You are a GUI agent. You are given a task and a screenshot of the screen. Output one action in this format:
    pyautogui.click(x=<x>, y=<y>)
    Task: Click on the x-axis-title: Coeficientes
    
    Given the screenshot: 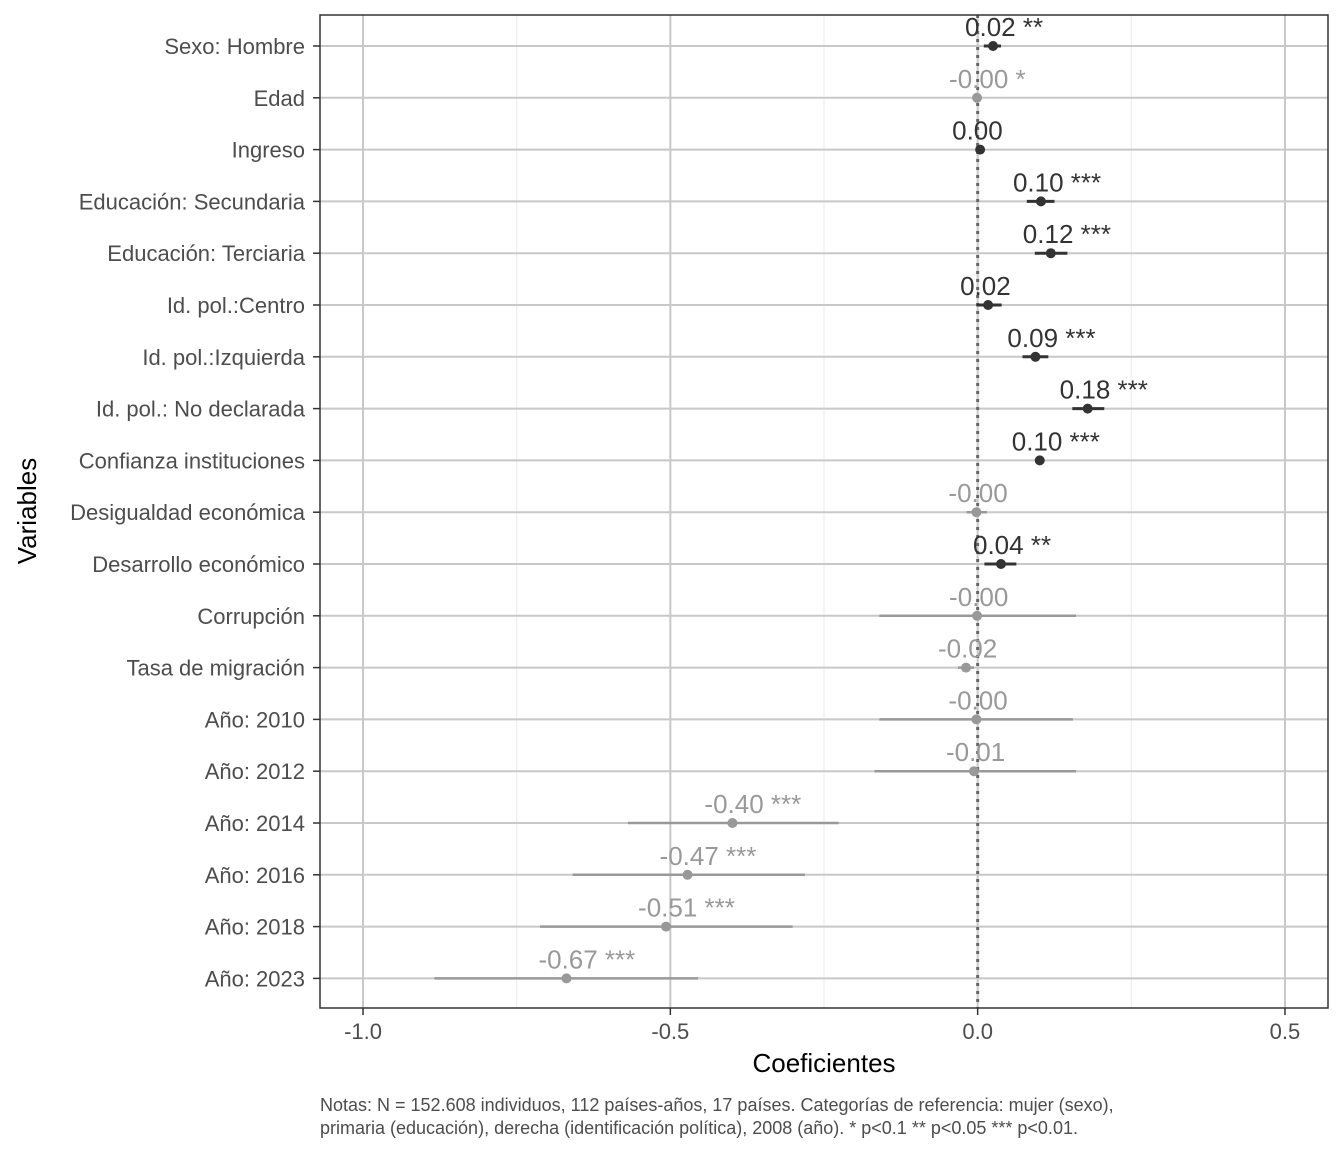 What is the action you would take?
    pyautogui.click(x=823, y=1063)
    